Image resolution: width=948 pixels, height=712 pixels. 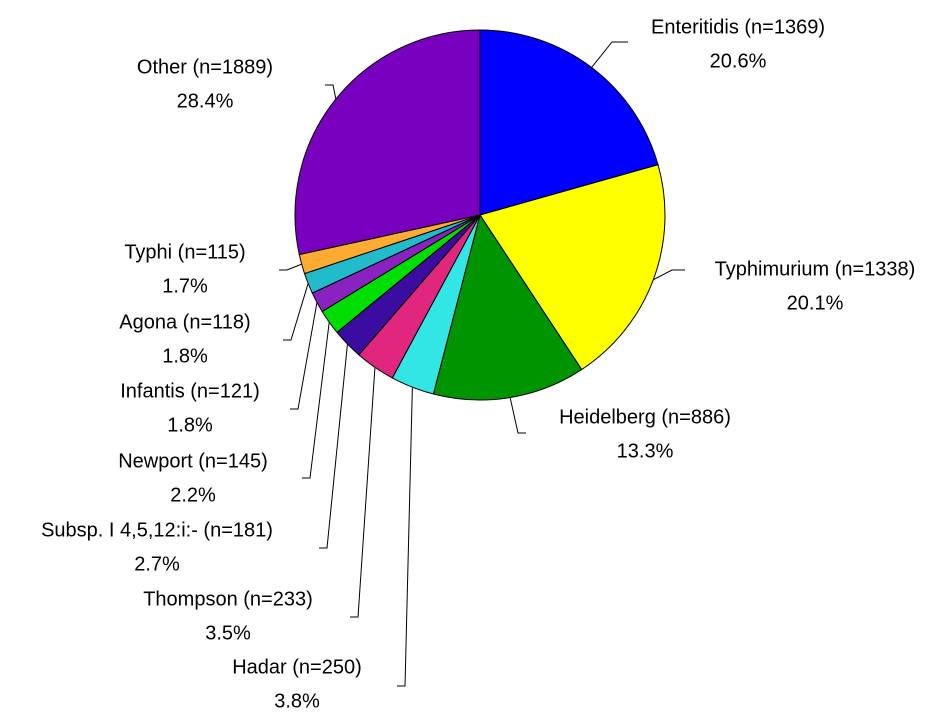 I want to click on slice-label: Infantis (n=121), so click(x=190, y=391).